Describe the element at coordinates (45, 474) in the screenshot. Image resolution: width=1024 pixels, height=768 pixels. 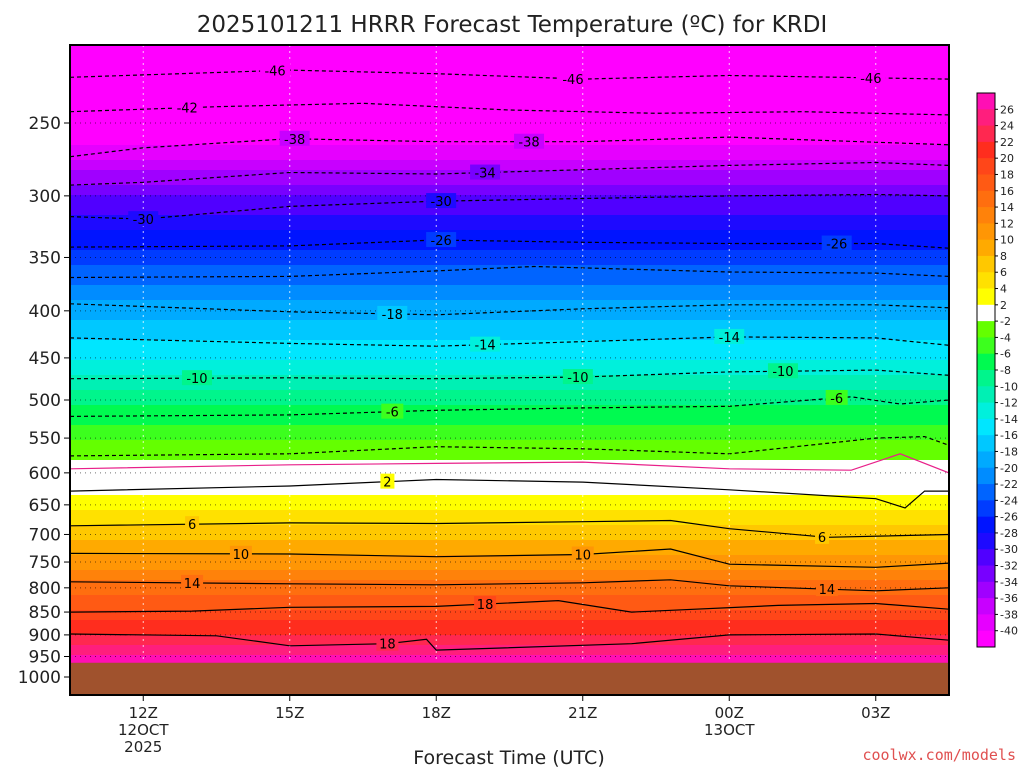
I see `y-tick-label: 600` at that location.